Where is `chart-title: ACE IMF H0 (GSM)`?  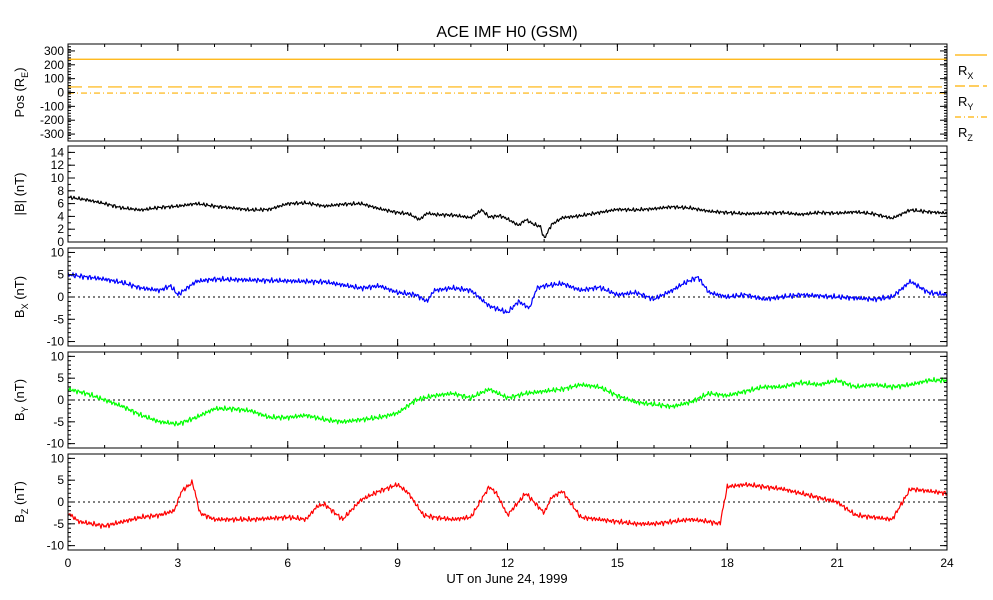
chart-title: ACE IMF H0 (GSM) is located at coordinates (506, 32).